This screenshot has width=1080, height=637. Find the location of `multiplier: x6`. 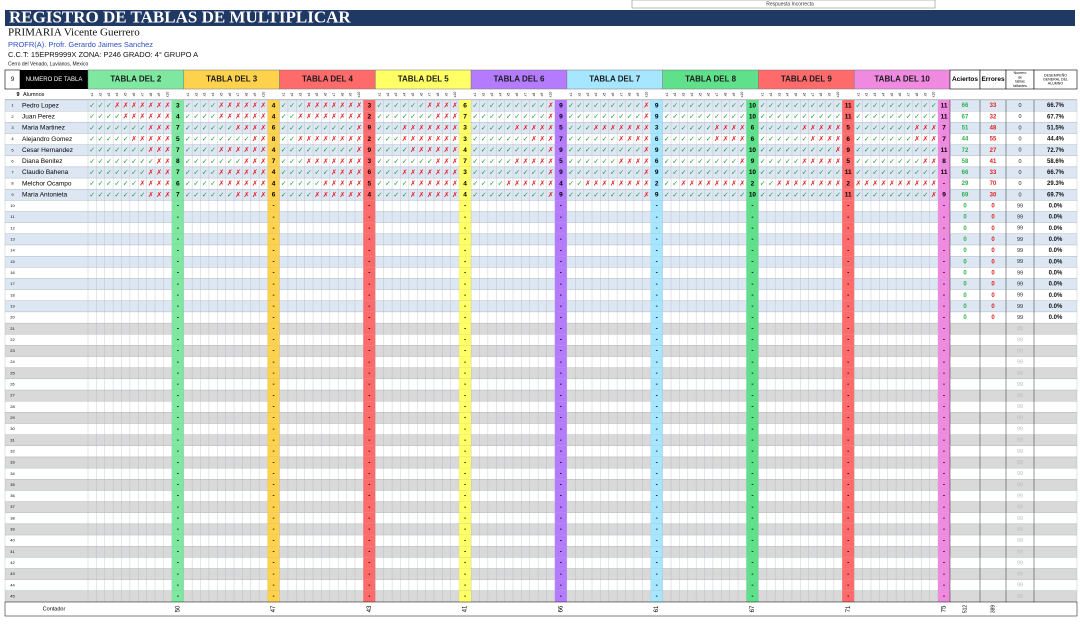

multiplier: x6 is located at coordinates (326, 95).